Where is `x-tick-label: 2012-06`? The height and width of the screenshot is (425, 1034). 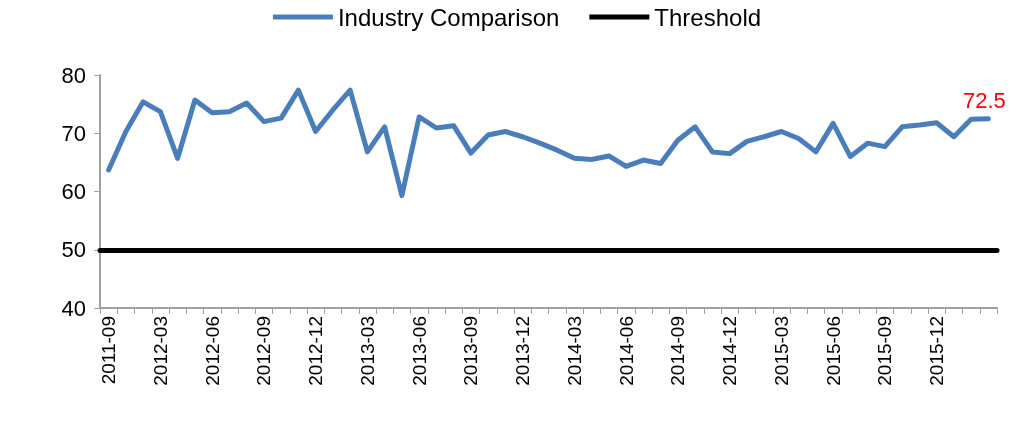 x-tick-label: 2012-06 is located at coordinates (212, 351).